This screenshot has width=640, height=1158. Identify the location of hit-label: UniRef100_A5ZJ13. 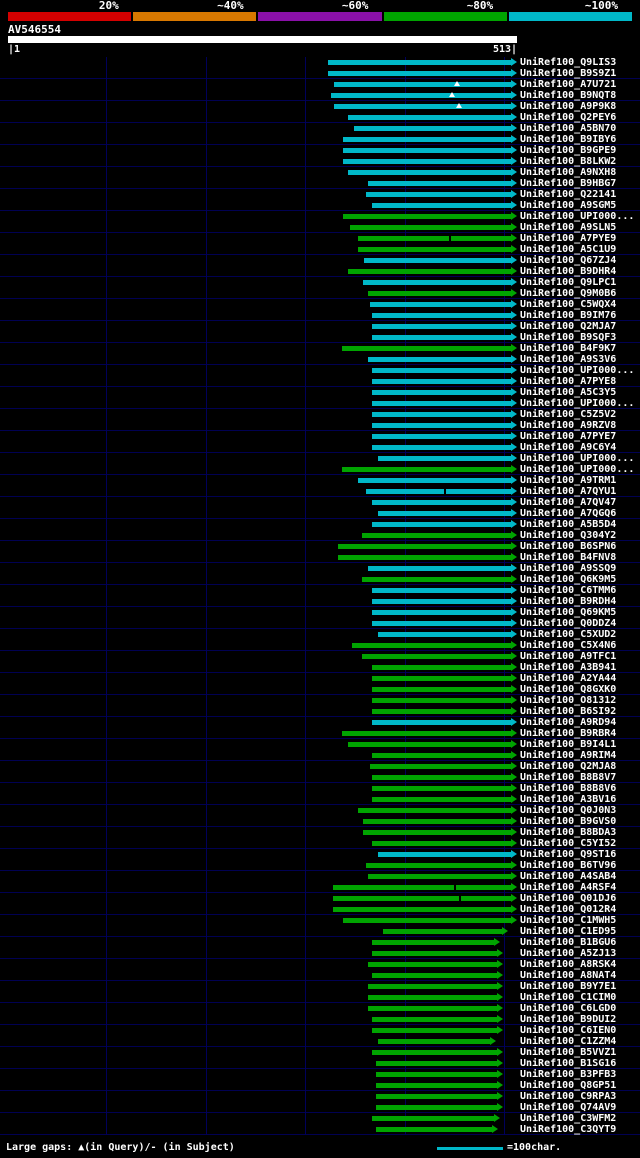
(568, 953).